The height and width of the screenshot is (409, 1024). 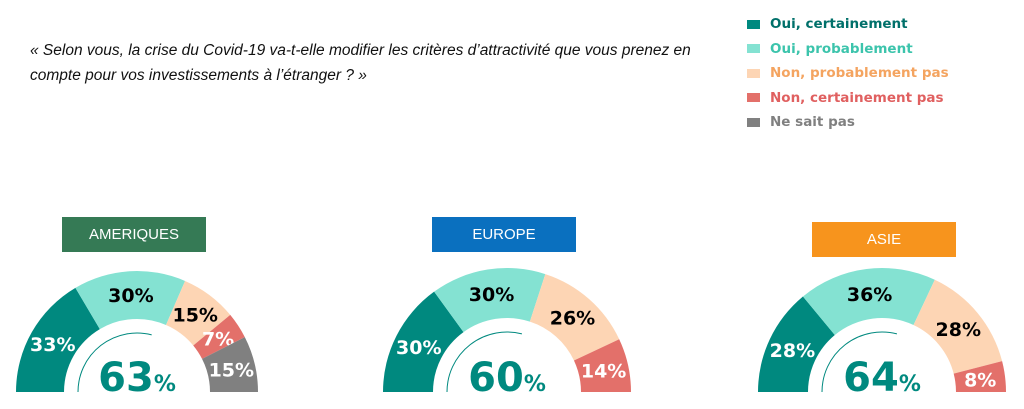 What do you see at coordinates (869, 295) in the screenshot?
I see `segment-label: 36%` at bounding box center [869, 295].